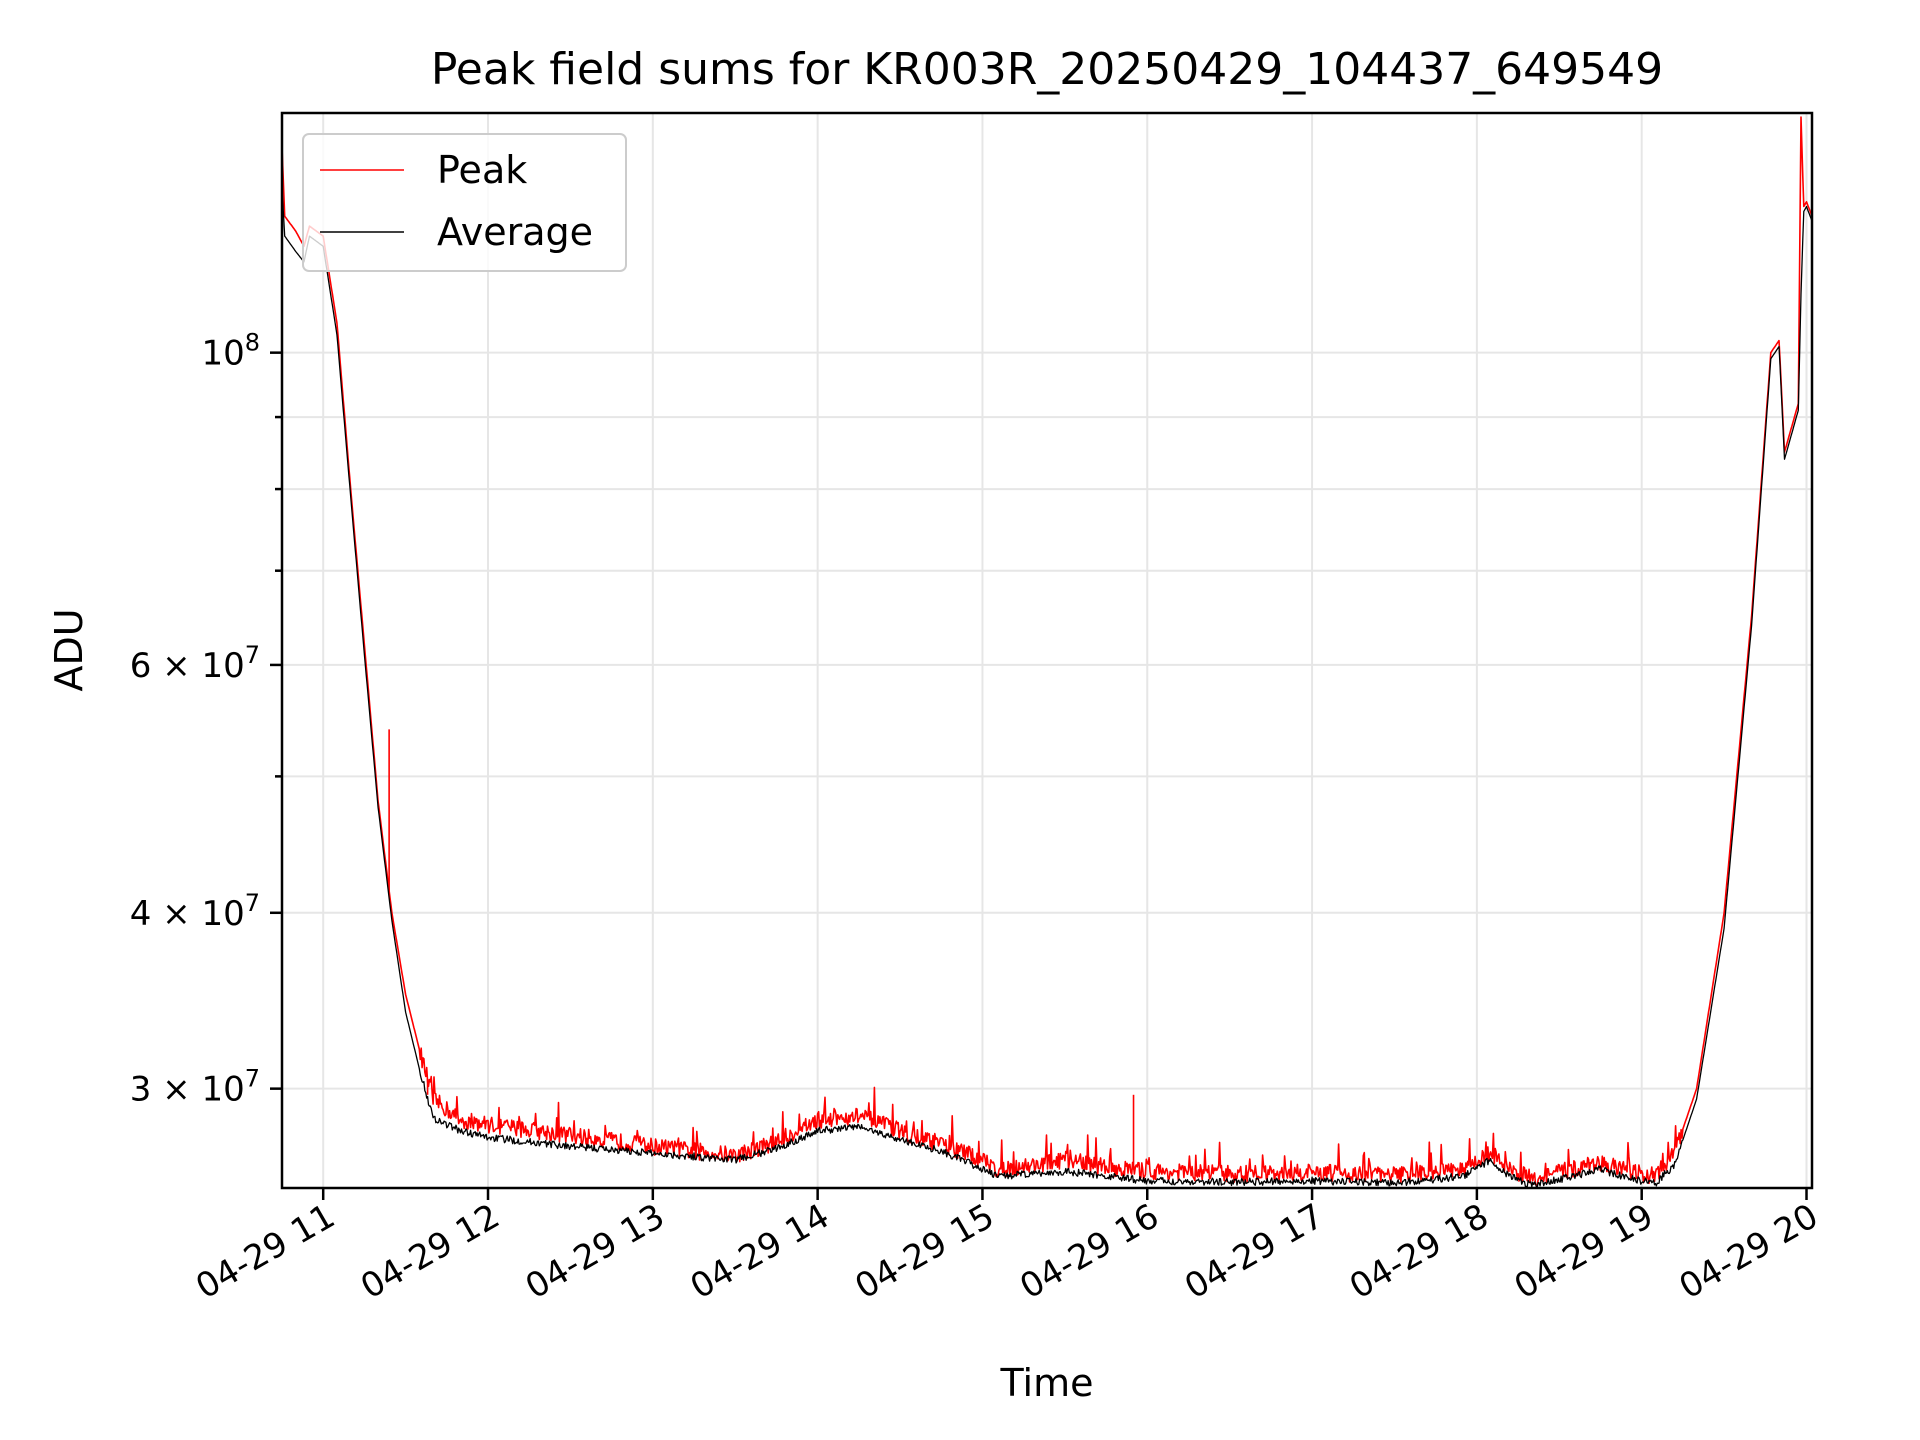 The image size is (1920, 1440). What do you see at coordinates (482, 170) in the screenshot?
I see `legend-label-peak: Peak` at bounding box center [482, 170].